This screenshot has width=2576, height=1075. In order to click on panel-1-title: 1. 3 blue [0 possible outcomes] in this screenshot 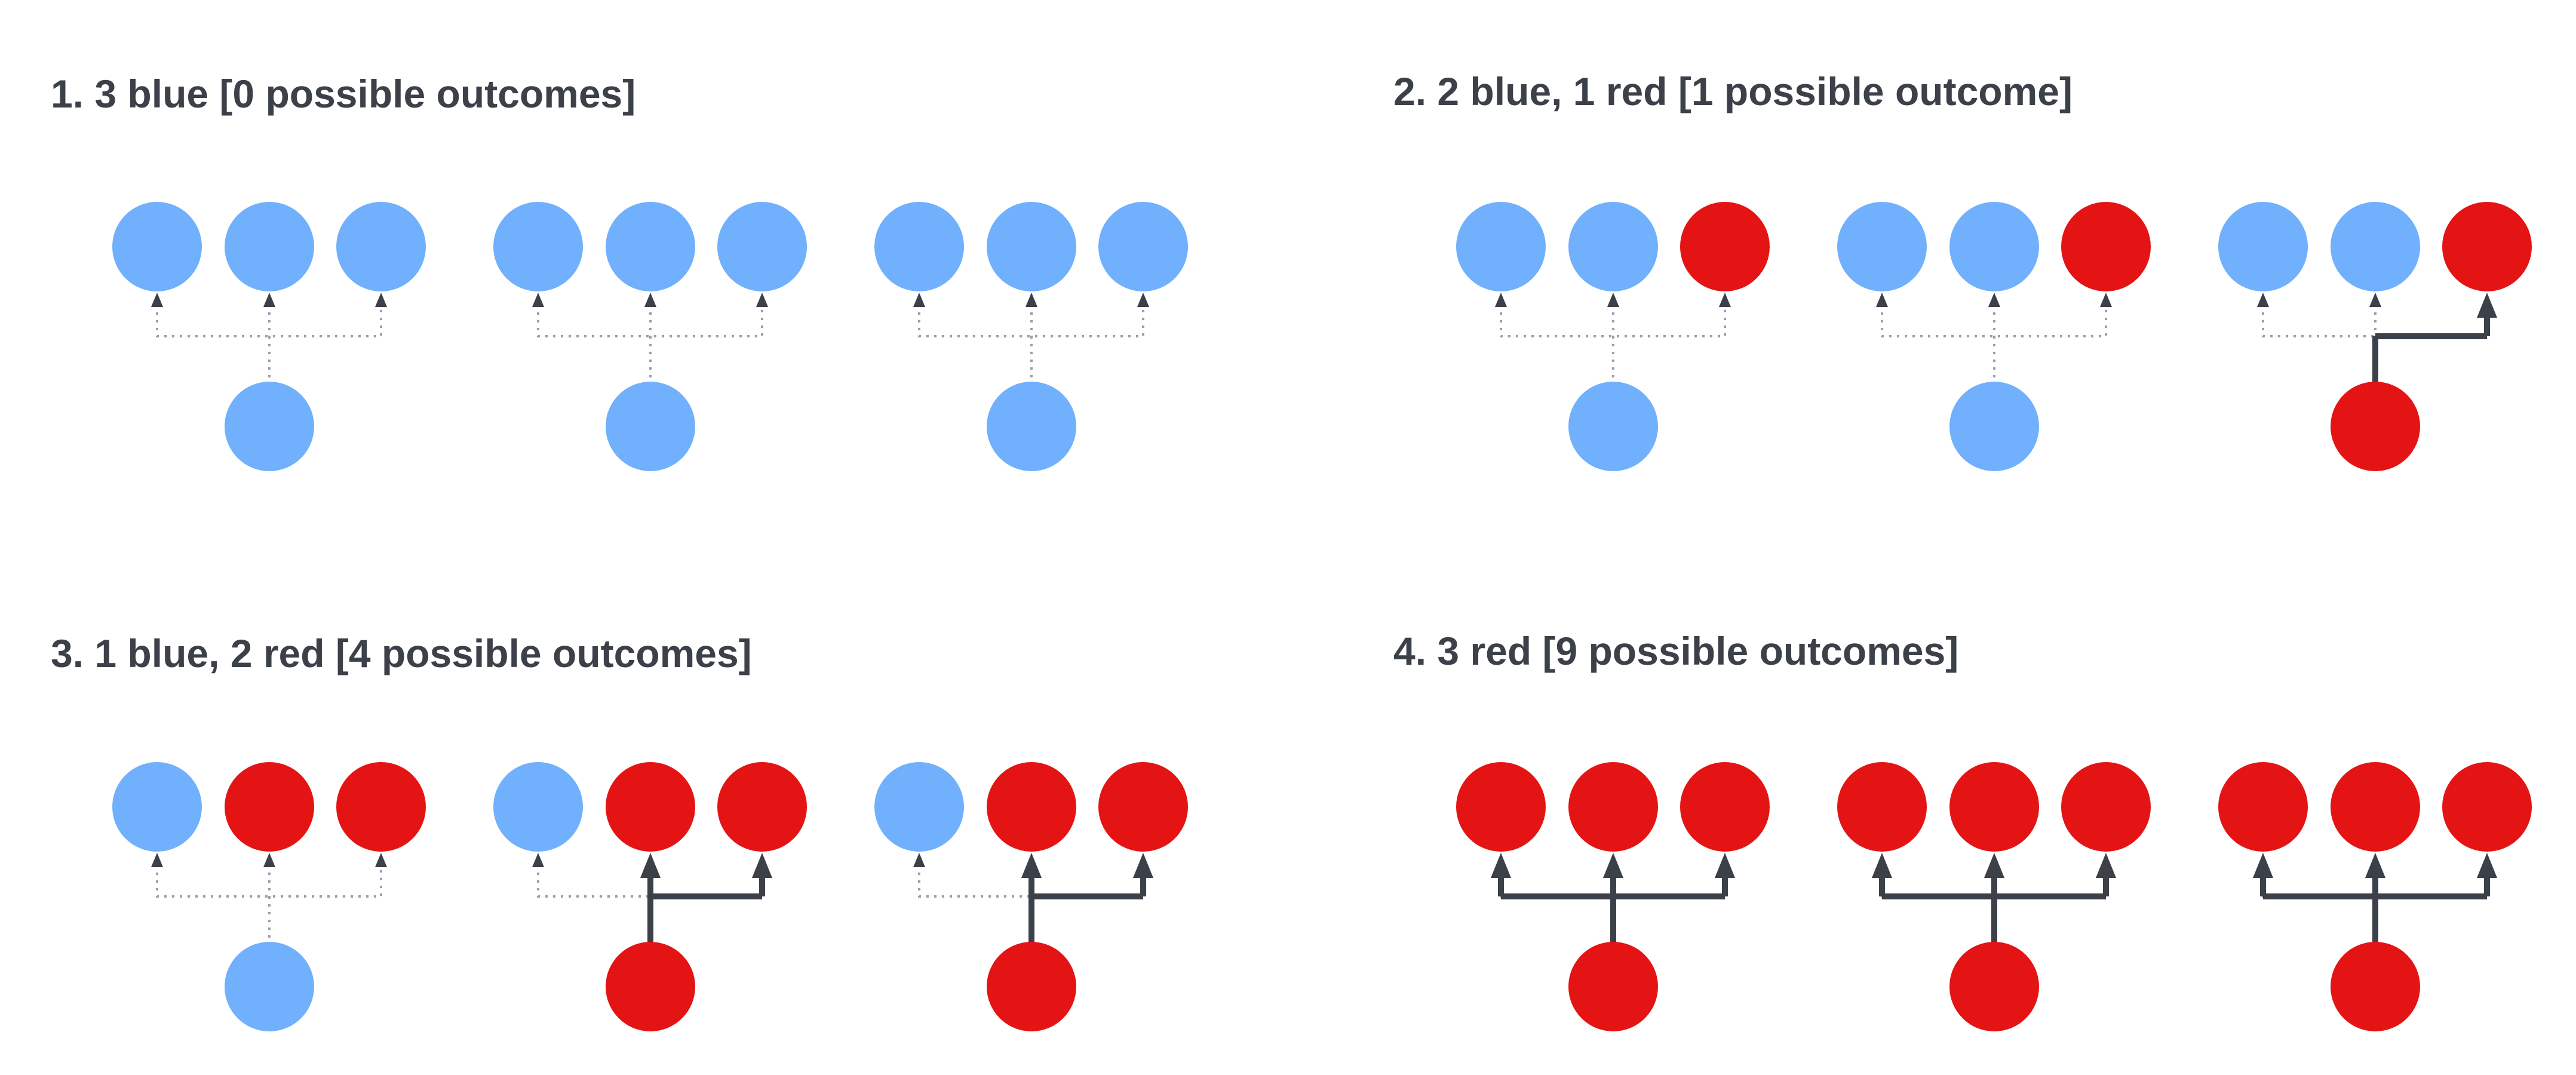, I will do `click(343, 94)`.